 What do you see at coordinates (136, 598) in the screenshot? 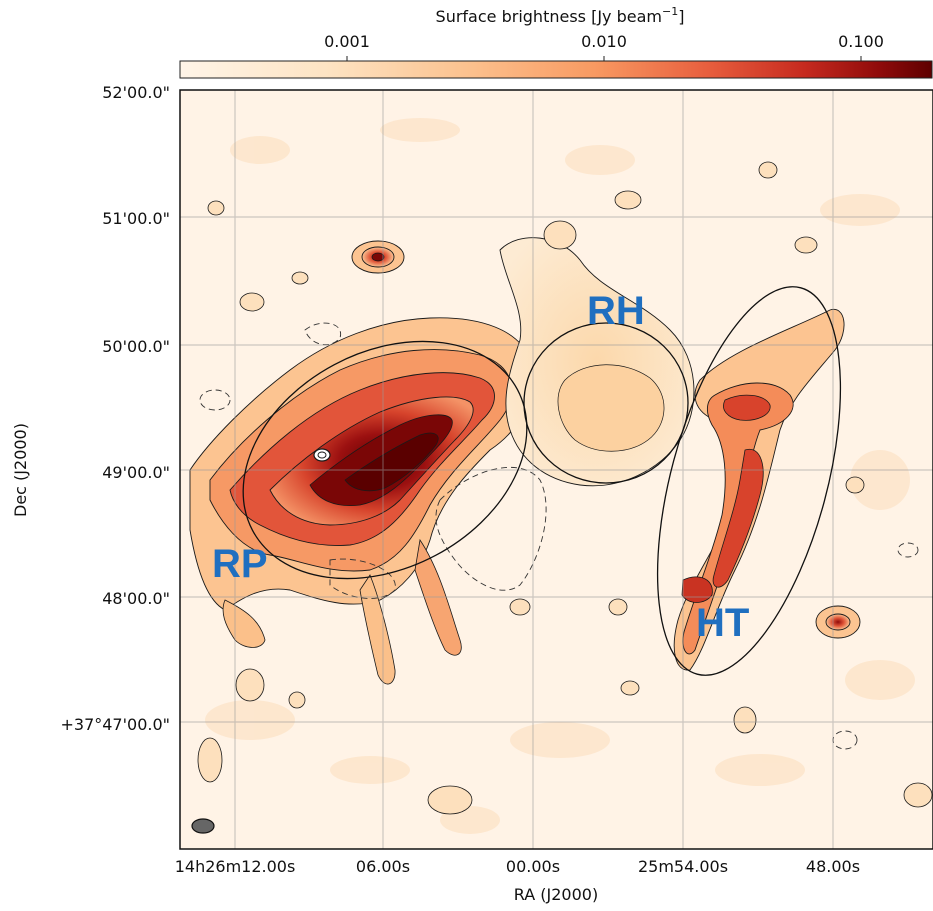
I see `y-tick-label: 48'00.0"` at bounding box center [136, 598].